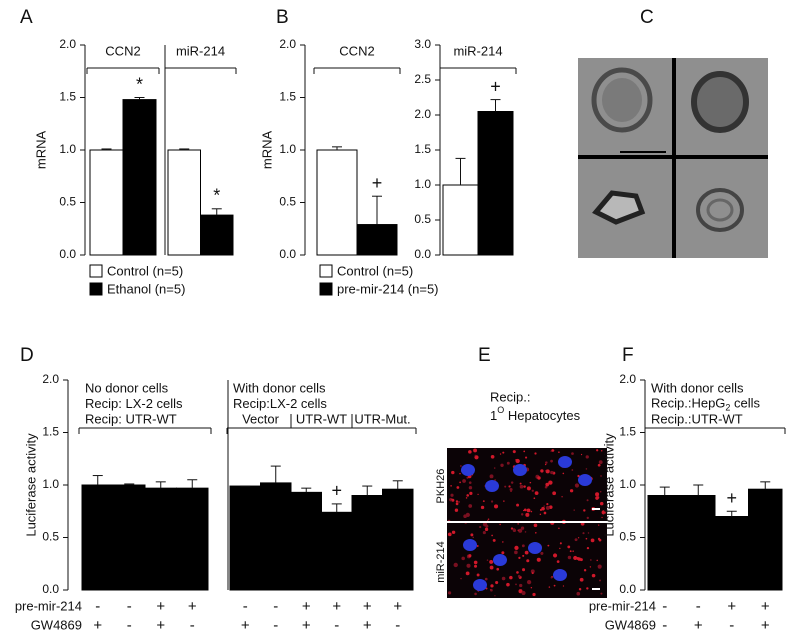  Describe the element at coordinates (622, 605) in the screenshot. I see `treatment-label: pre-mir-214` at that location.